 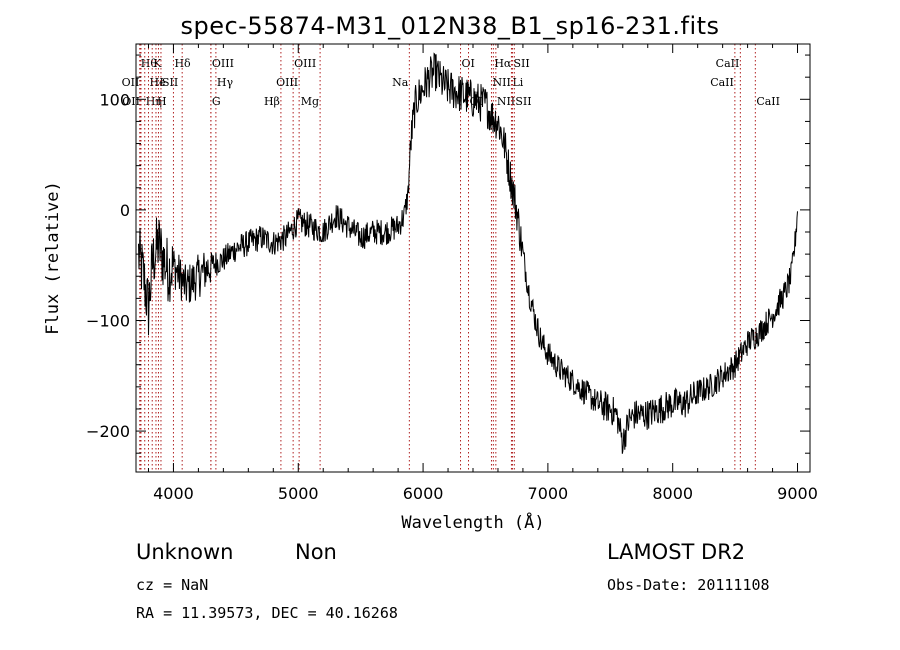 I want to click on y-tick-label: 100, so click(x=114, y=99).